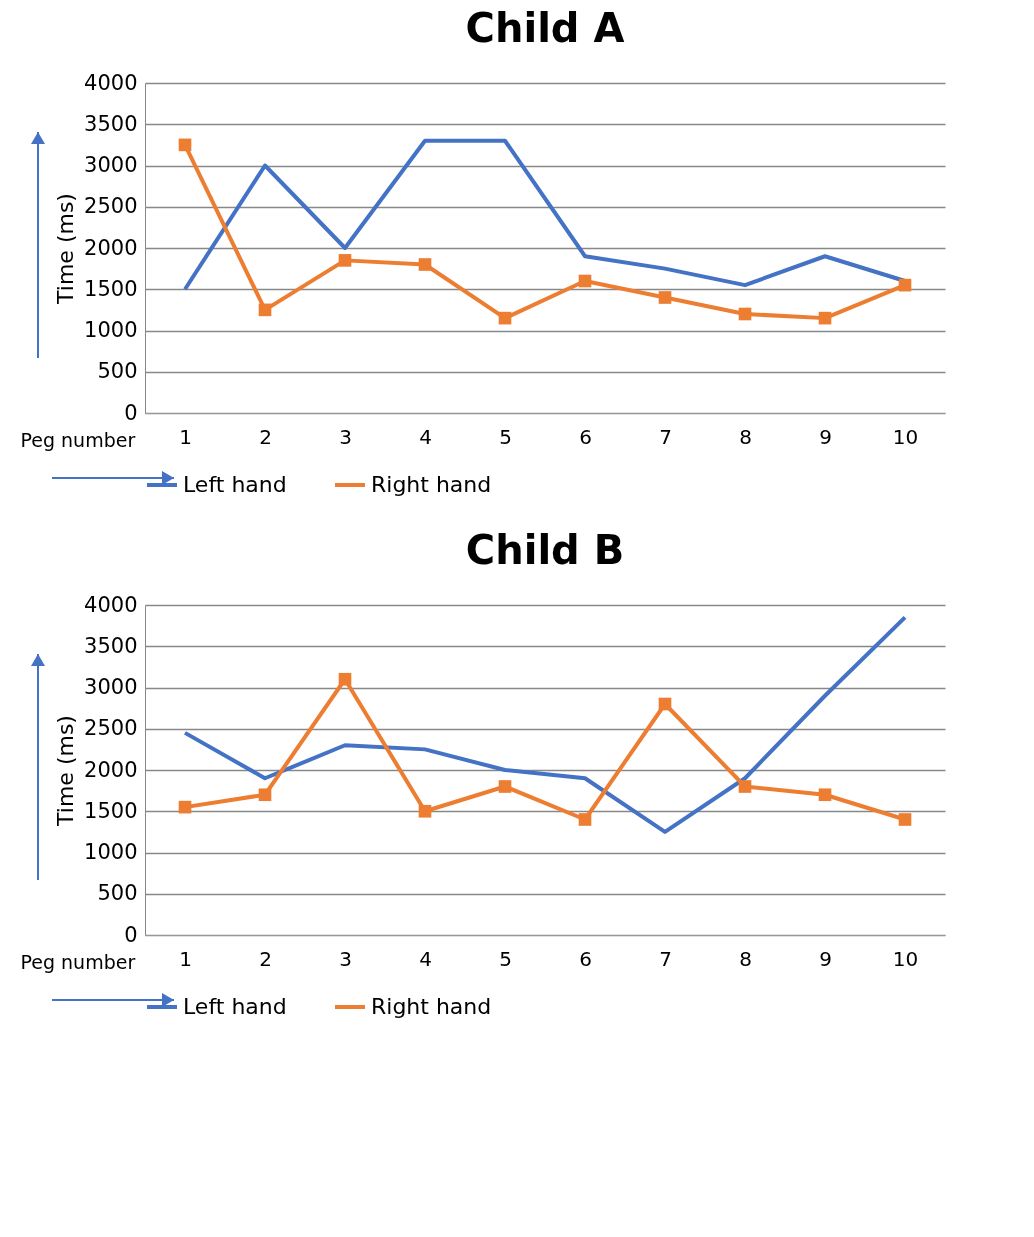 The height and width of the screenshot is (1237, 1034). I want to click on chart-title: Child B, so click(545, 550).